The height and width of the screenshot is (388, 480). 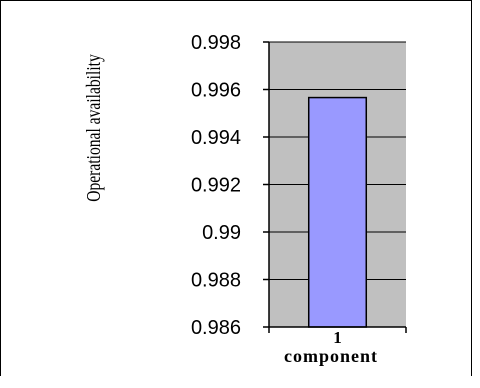 I want to click on y-tick-label: 0.992, so click(x=216, y=186).